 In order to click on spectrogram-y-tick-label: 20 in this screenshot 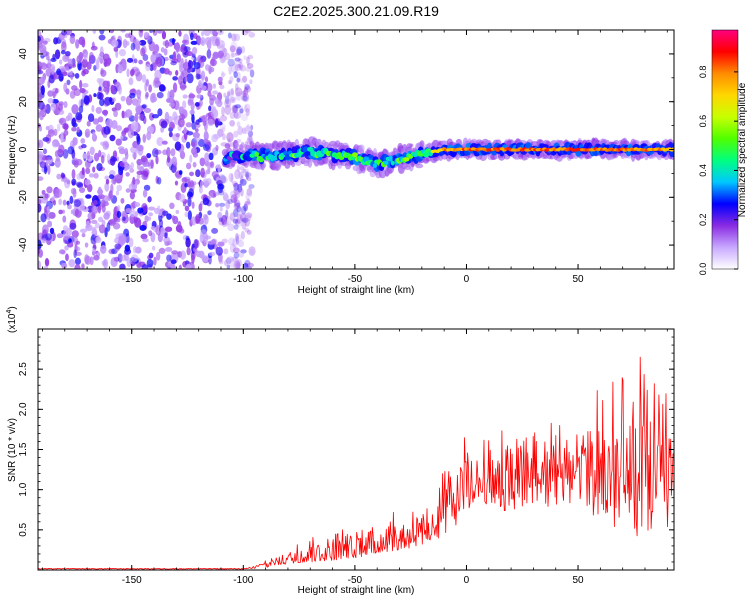, I will do `click(23, 102)`.